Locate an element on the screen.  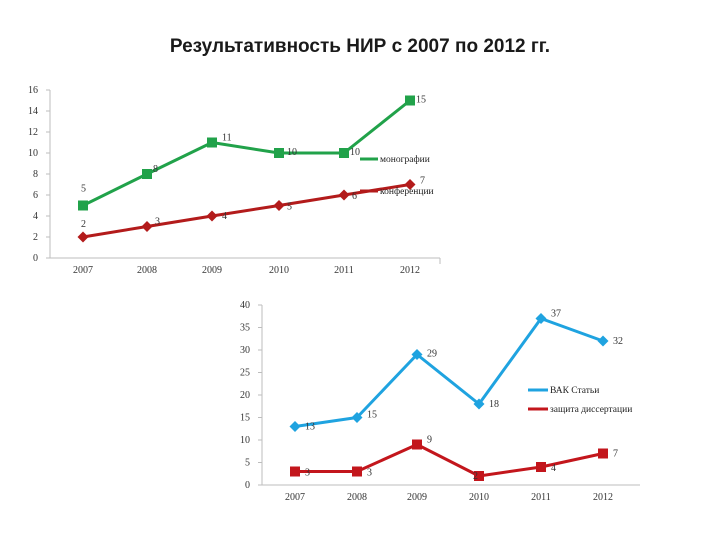
series-line-защита диссертации is located at coordinates (449, 460).